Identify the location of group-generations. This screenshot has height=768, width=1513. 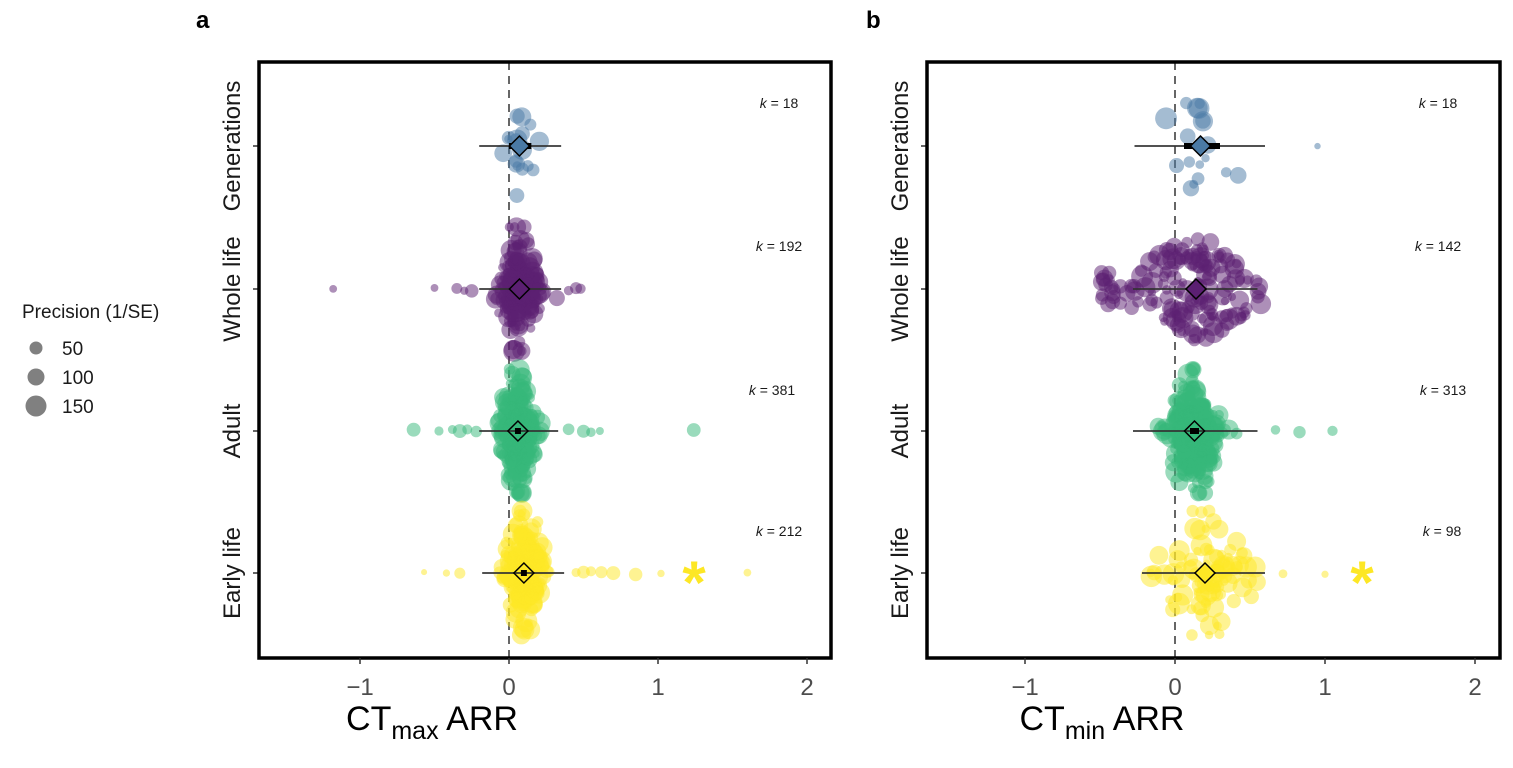
(1227, 146).